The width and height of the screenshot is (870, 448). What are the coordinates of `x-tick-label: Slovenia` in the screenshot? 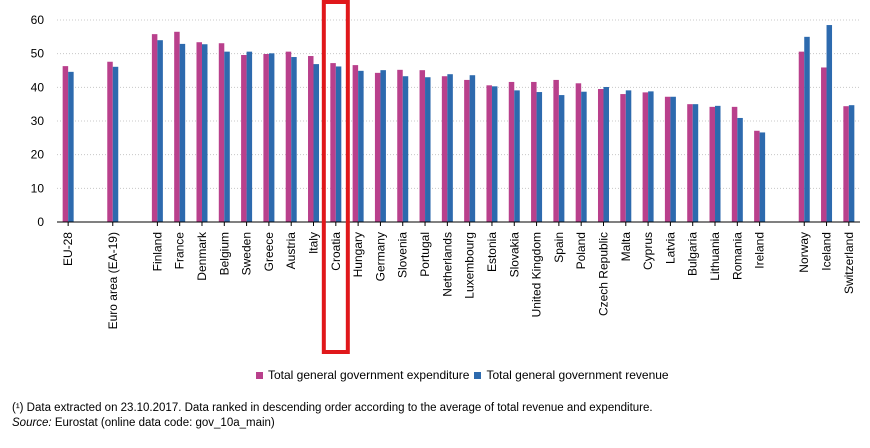 It's located at (403, 255).